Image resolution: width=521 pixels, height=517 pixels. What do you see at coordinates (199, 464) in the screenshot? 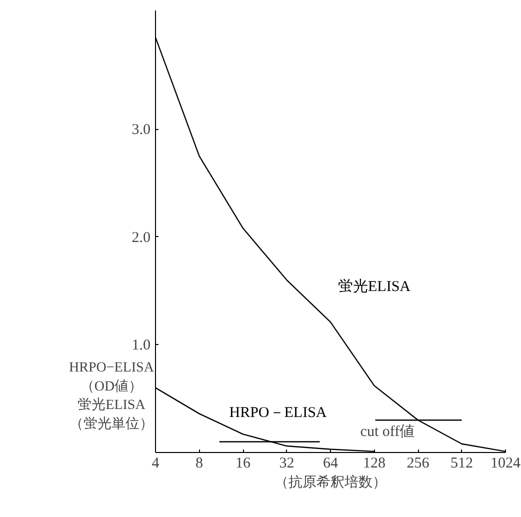
I see `x-tick-label: 8` at bounding box center [199, 464].